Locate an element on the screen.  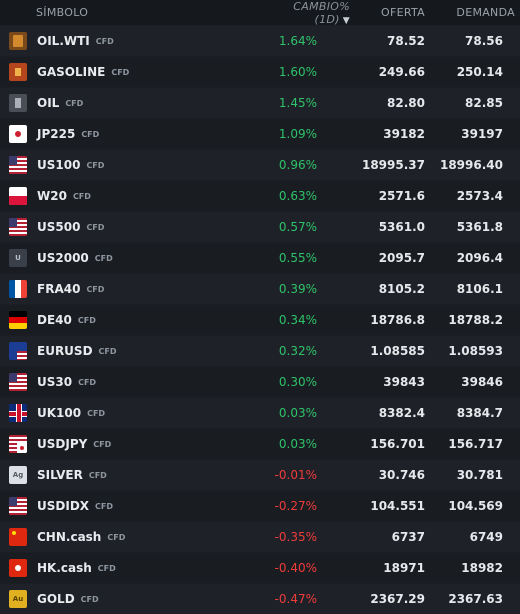
bid-price: 30.746 is located at coordinates (401, 475).